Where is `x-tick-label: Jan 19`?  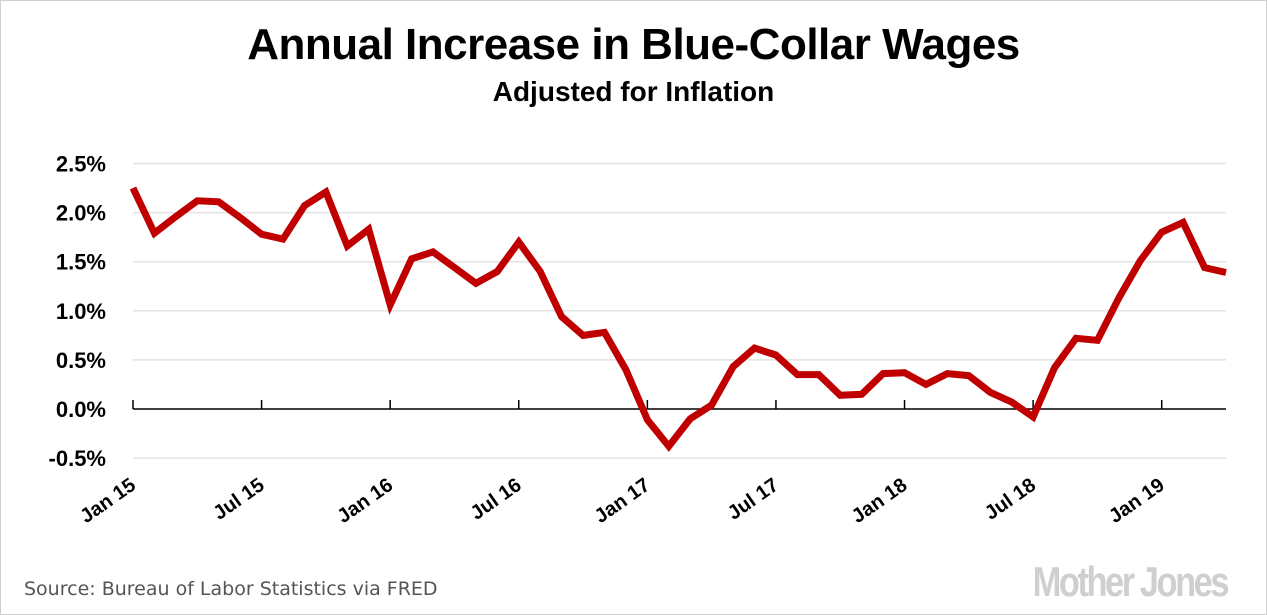
x-tick-label: Jan 19 is located at coordinates (1137, 501).